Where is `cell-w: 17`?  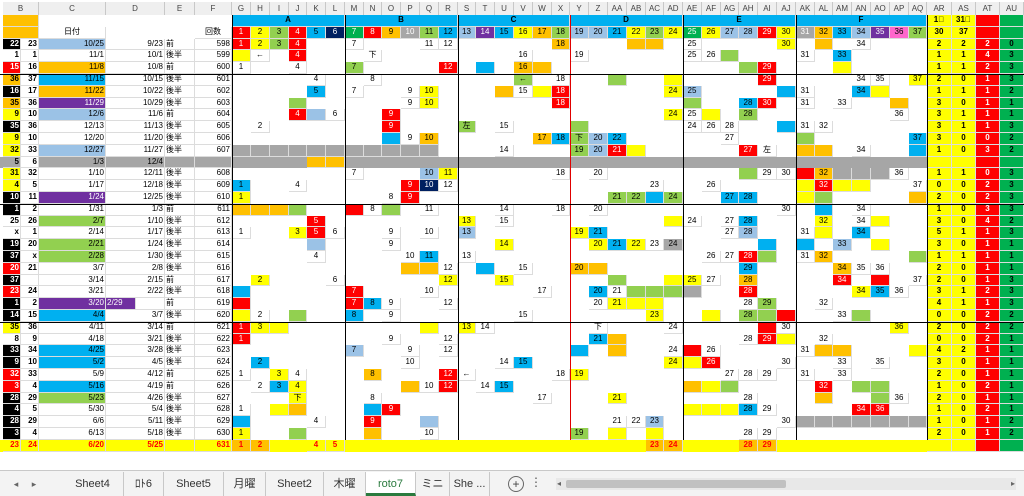 cell-w: 17 is located at coordinates (542, 398).